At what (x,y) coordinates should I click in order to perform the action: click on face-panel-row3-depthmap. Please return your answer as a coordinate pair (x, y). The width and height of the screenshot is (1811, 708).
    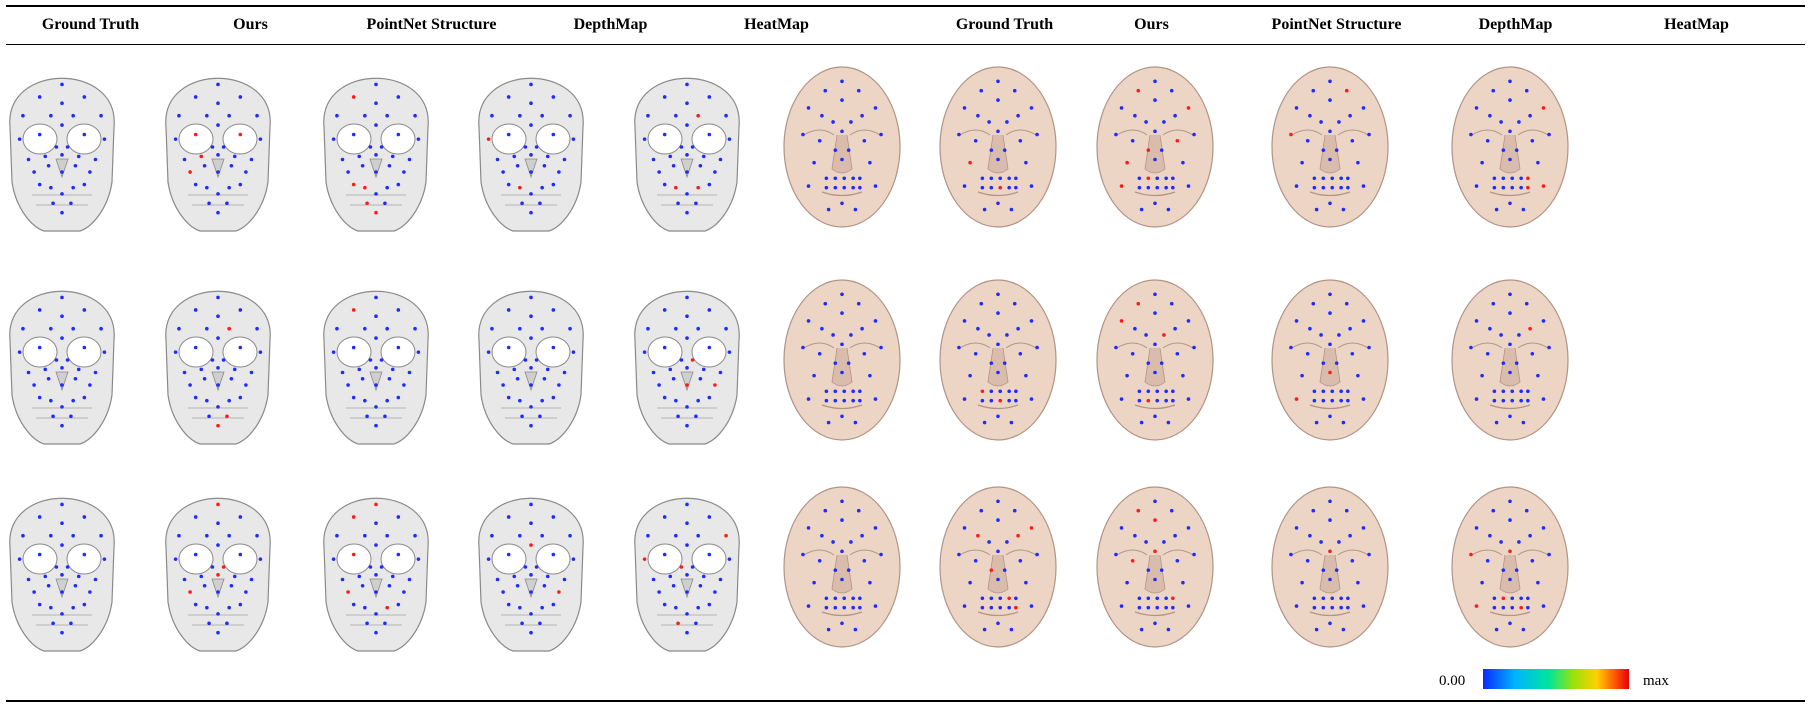
    Looking at the image, I should click on (1330, 567).